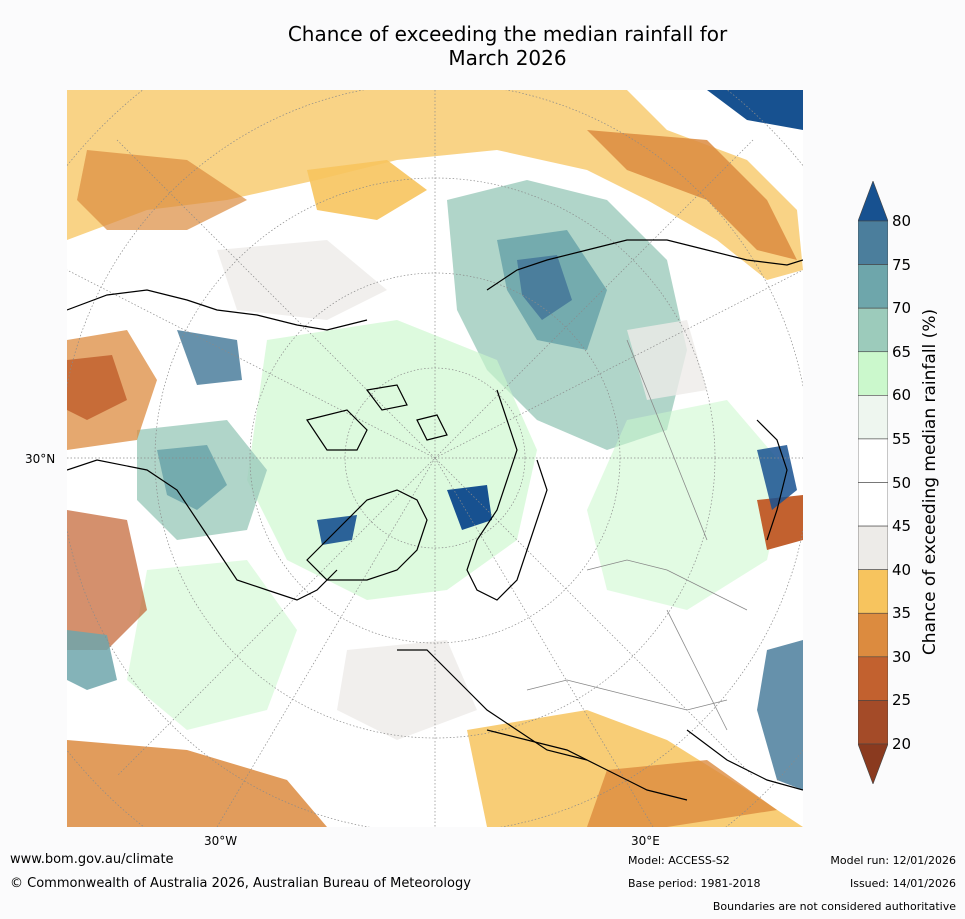 The width and height of the screenshot is (965, 919). I want to click on country-borders, so click(637, 535).